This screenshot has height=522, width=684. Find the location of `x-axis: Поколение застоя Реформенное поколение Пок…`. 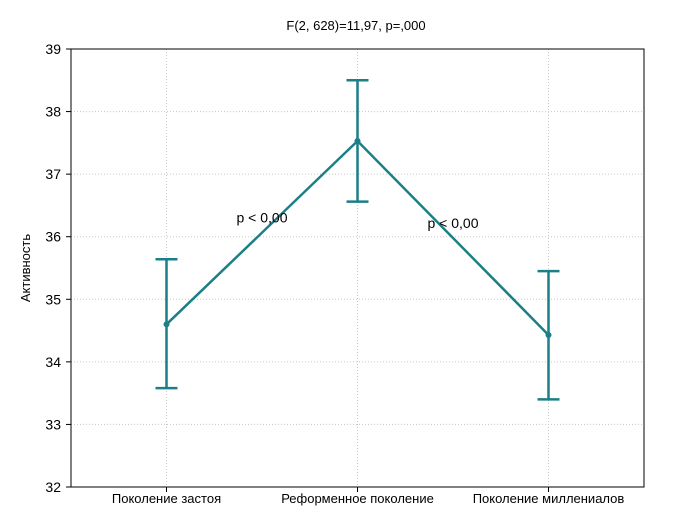

x-axis: Поколение застоя Реформенное поколение Пок… is located at coordinates (368, 496).